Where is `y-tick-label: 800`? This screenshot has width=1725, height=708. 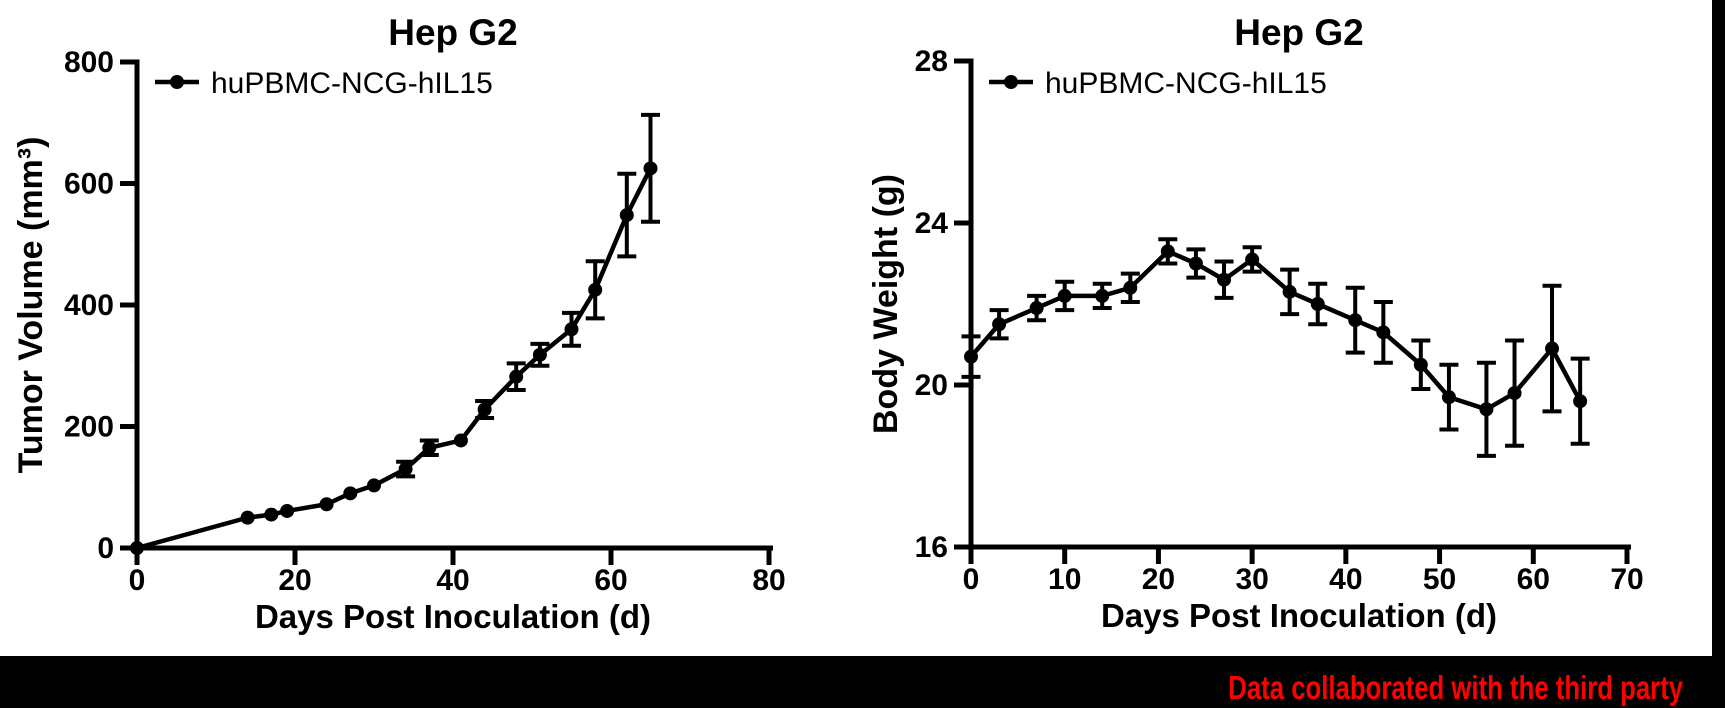 y-tick-label: 800 is located at coordinates (89, 62).